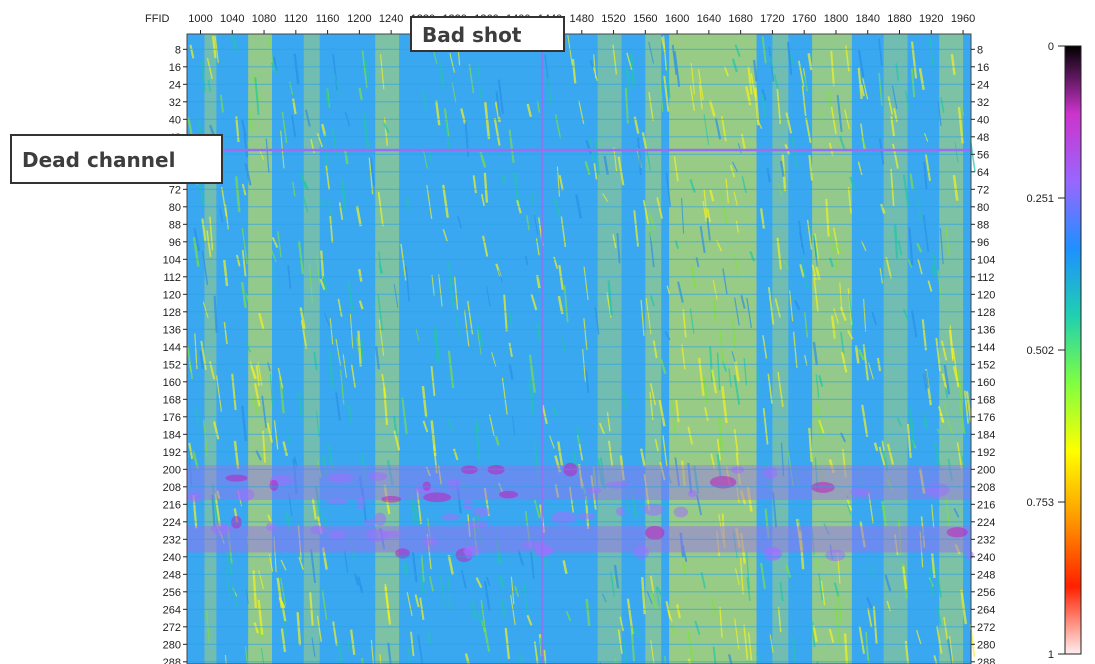  What do you see at coordinates (836, 19) in the screenshot?
I see `x-tick-label: 1800` at bounding box center [836, 19].